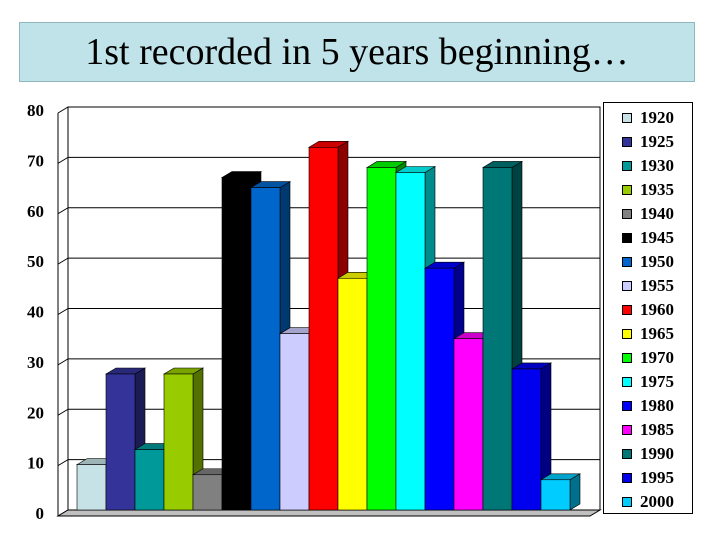 The height and width of the screenshot is (539, 719). What do you see at coordinates (657, 285) in the screenshot?
I see `legend-label: 1955` at bounding box center [657, 285].